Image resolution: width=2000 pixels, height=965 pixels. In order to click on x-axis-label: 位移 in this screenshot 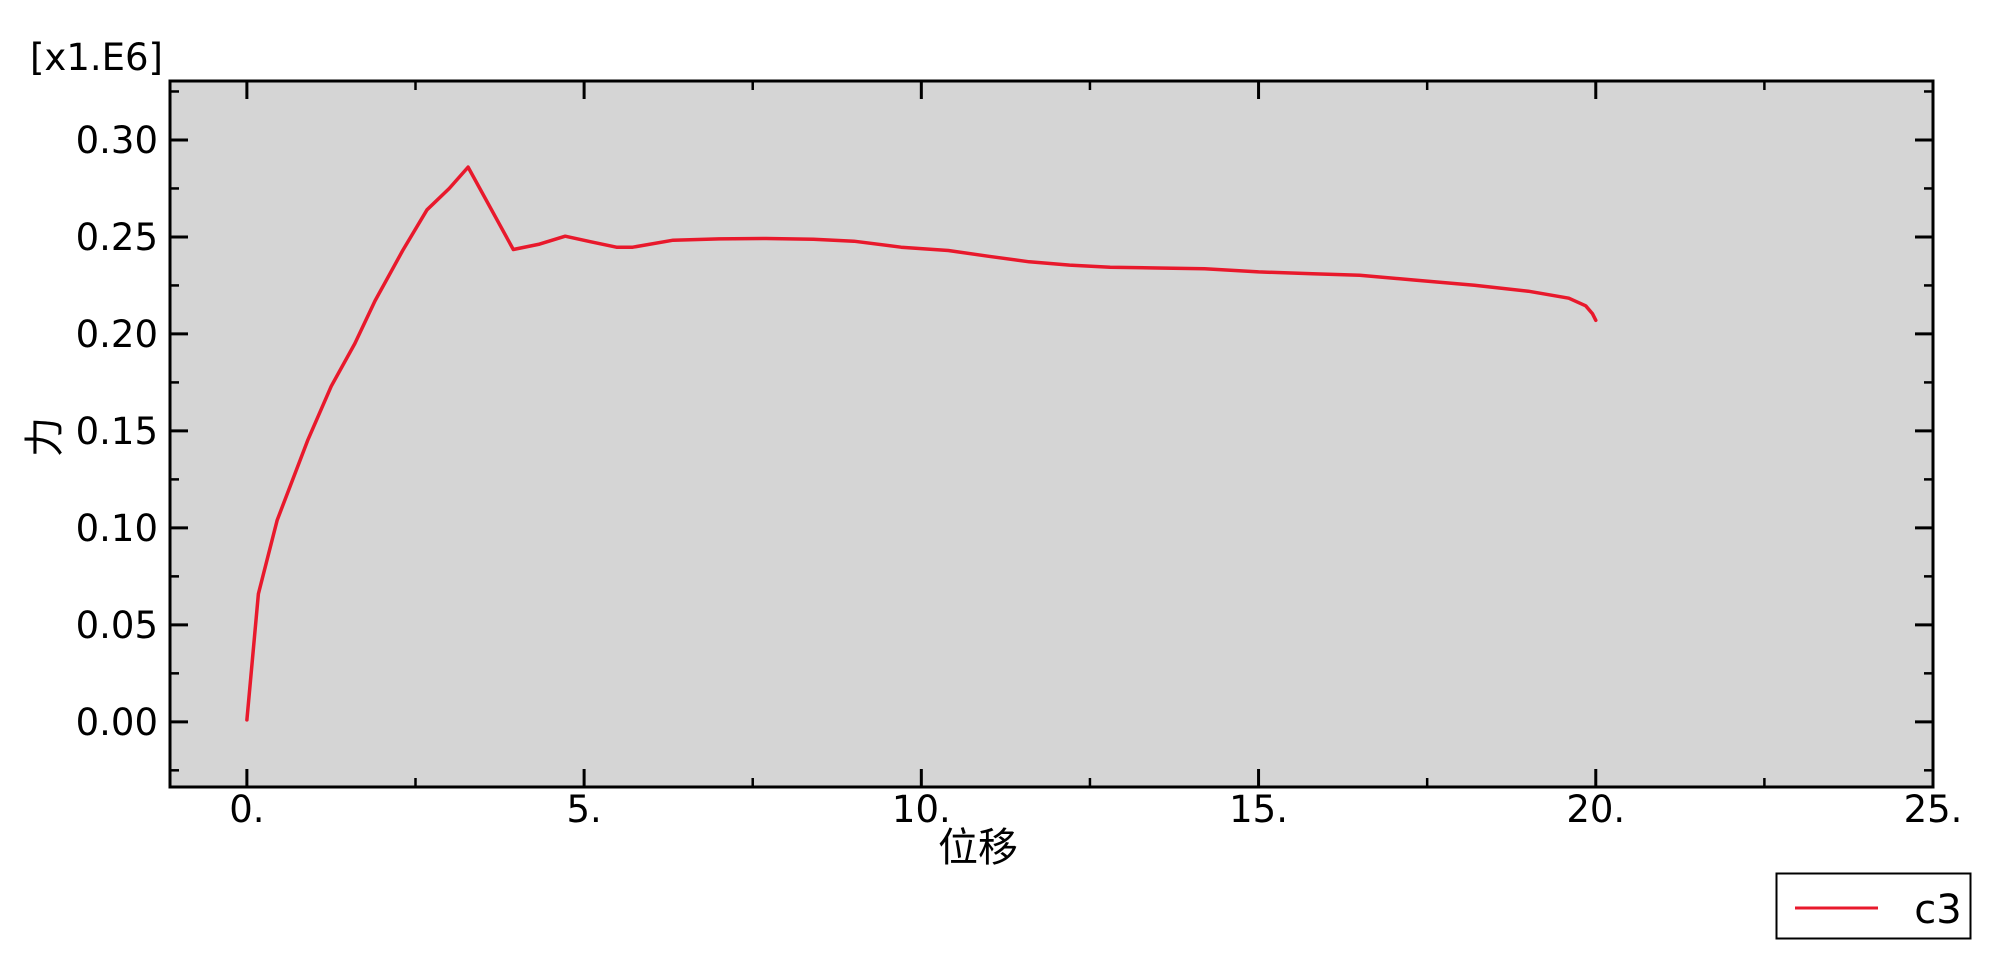, I will do `click(978, 848)`.